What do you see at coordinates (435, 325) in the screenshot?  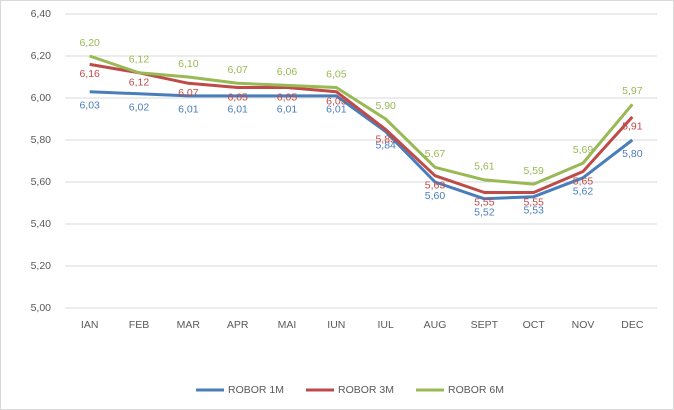 I see `x-tick-label: AUG` at bounding box center [435, 325].